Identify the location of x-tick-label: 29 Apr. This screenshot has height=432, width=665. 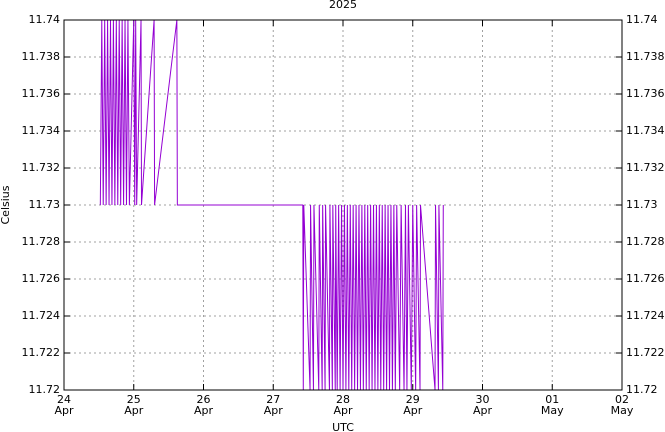
(413, 405).